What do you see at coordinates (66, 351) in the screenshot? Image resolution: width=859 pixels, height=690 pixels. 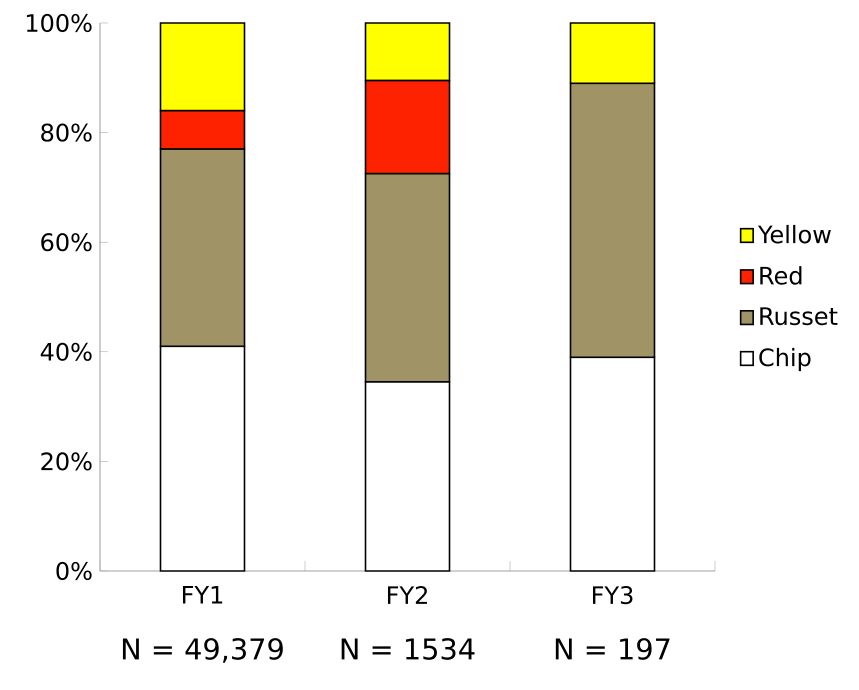 I see `y-tick-label: 40%` at bounding box center [66, 351].